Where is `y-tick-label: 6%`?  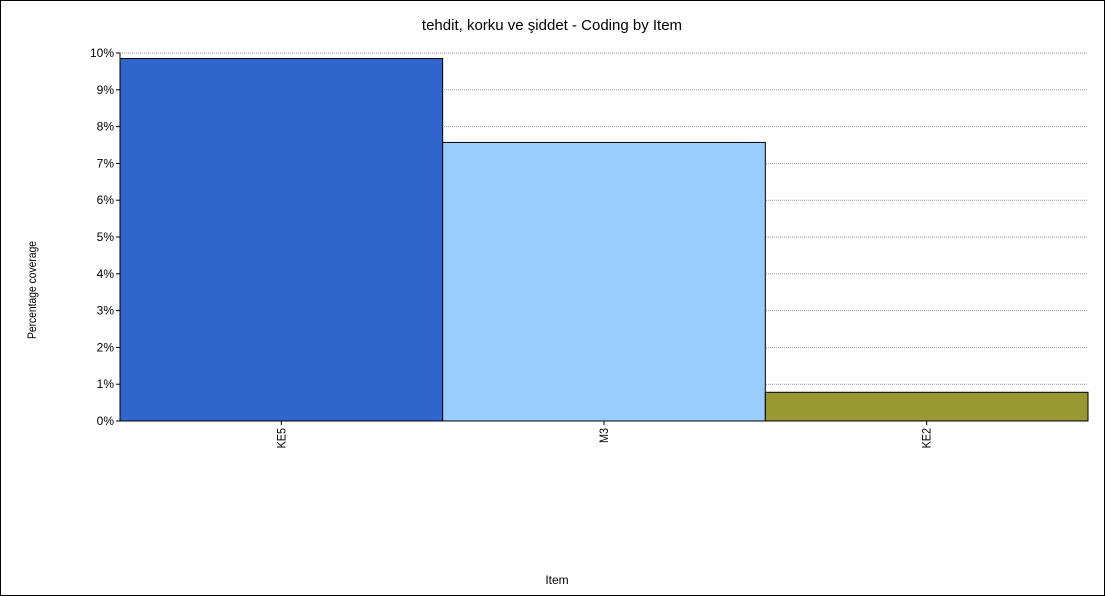 y-tick-label: 6% is located at coordinates (106, 200).